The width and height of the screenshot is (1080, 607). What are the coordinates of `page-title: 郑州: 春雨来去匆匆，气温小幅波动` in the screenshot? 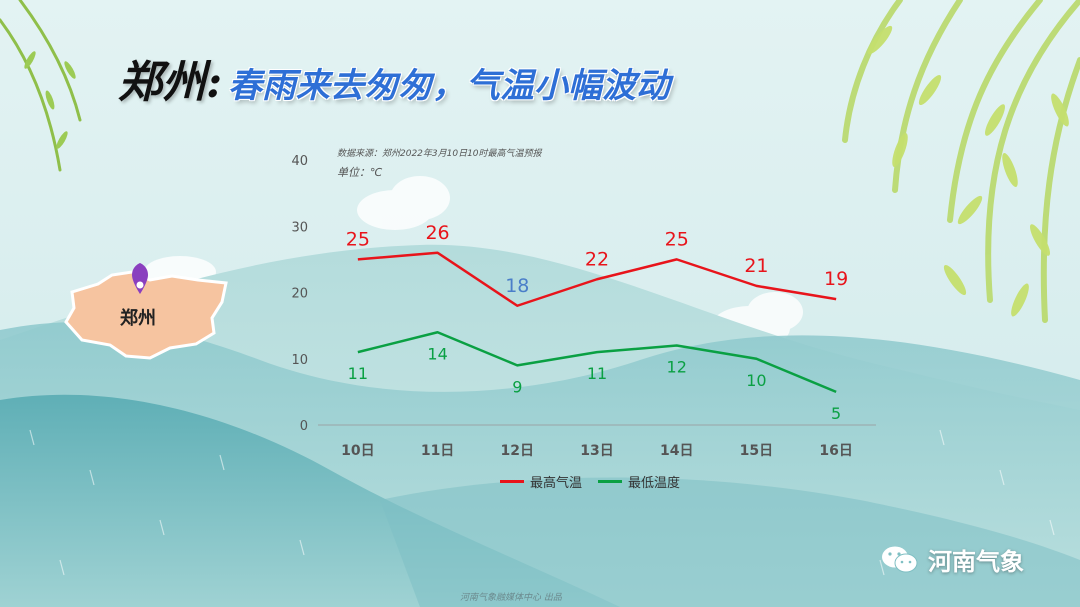 It's located at (394, 77).